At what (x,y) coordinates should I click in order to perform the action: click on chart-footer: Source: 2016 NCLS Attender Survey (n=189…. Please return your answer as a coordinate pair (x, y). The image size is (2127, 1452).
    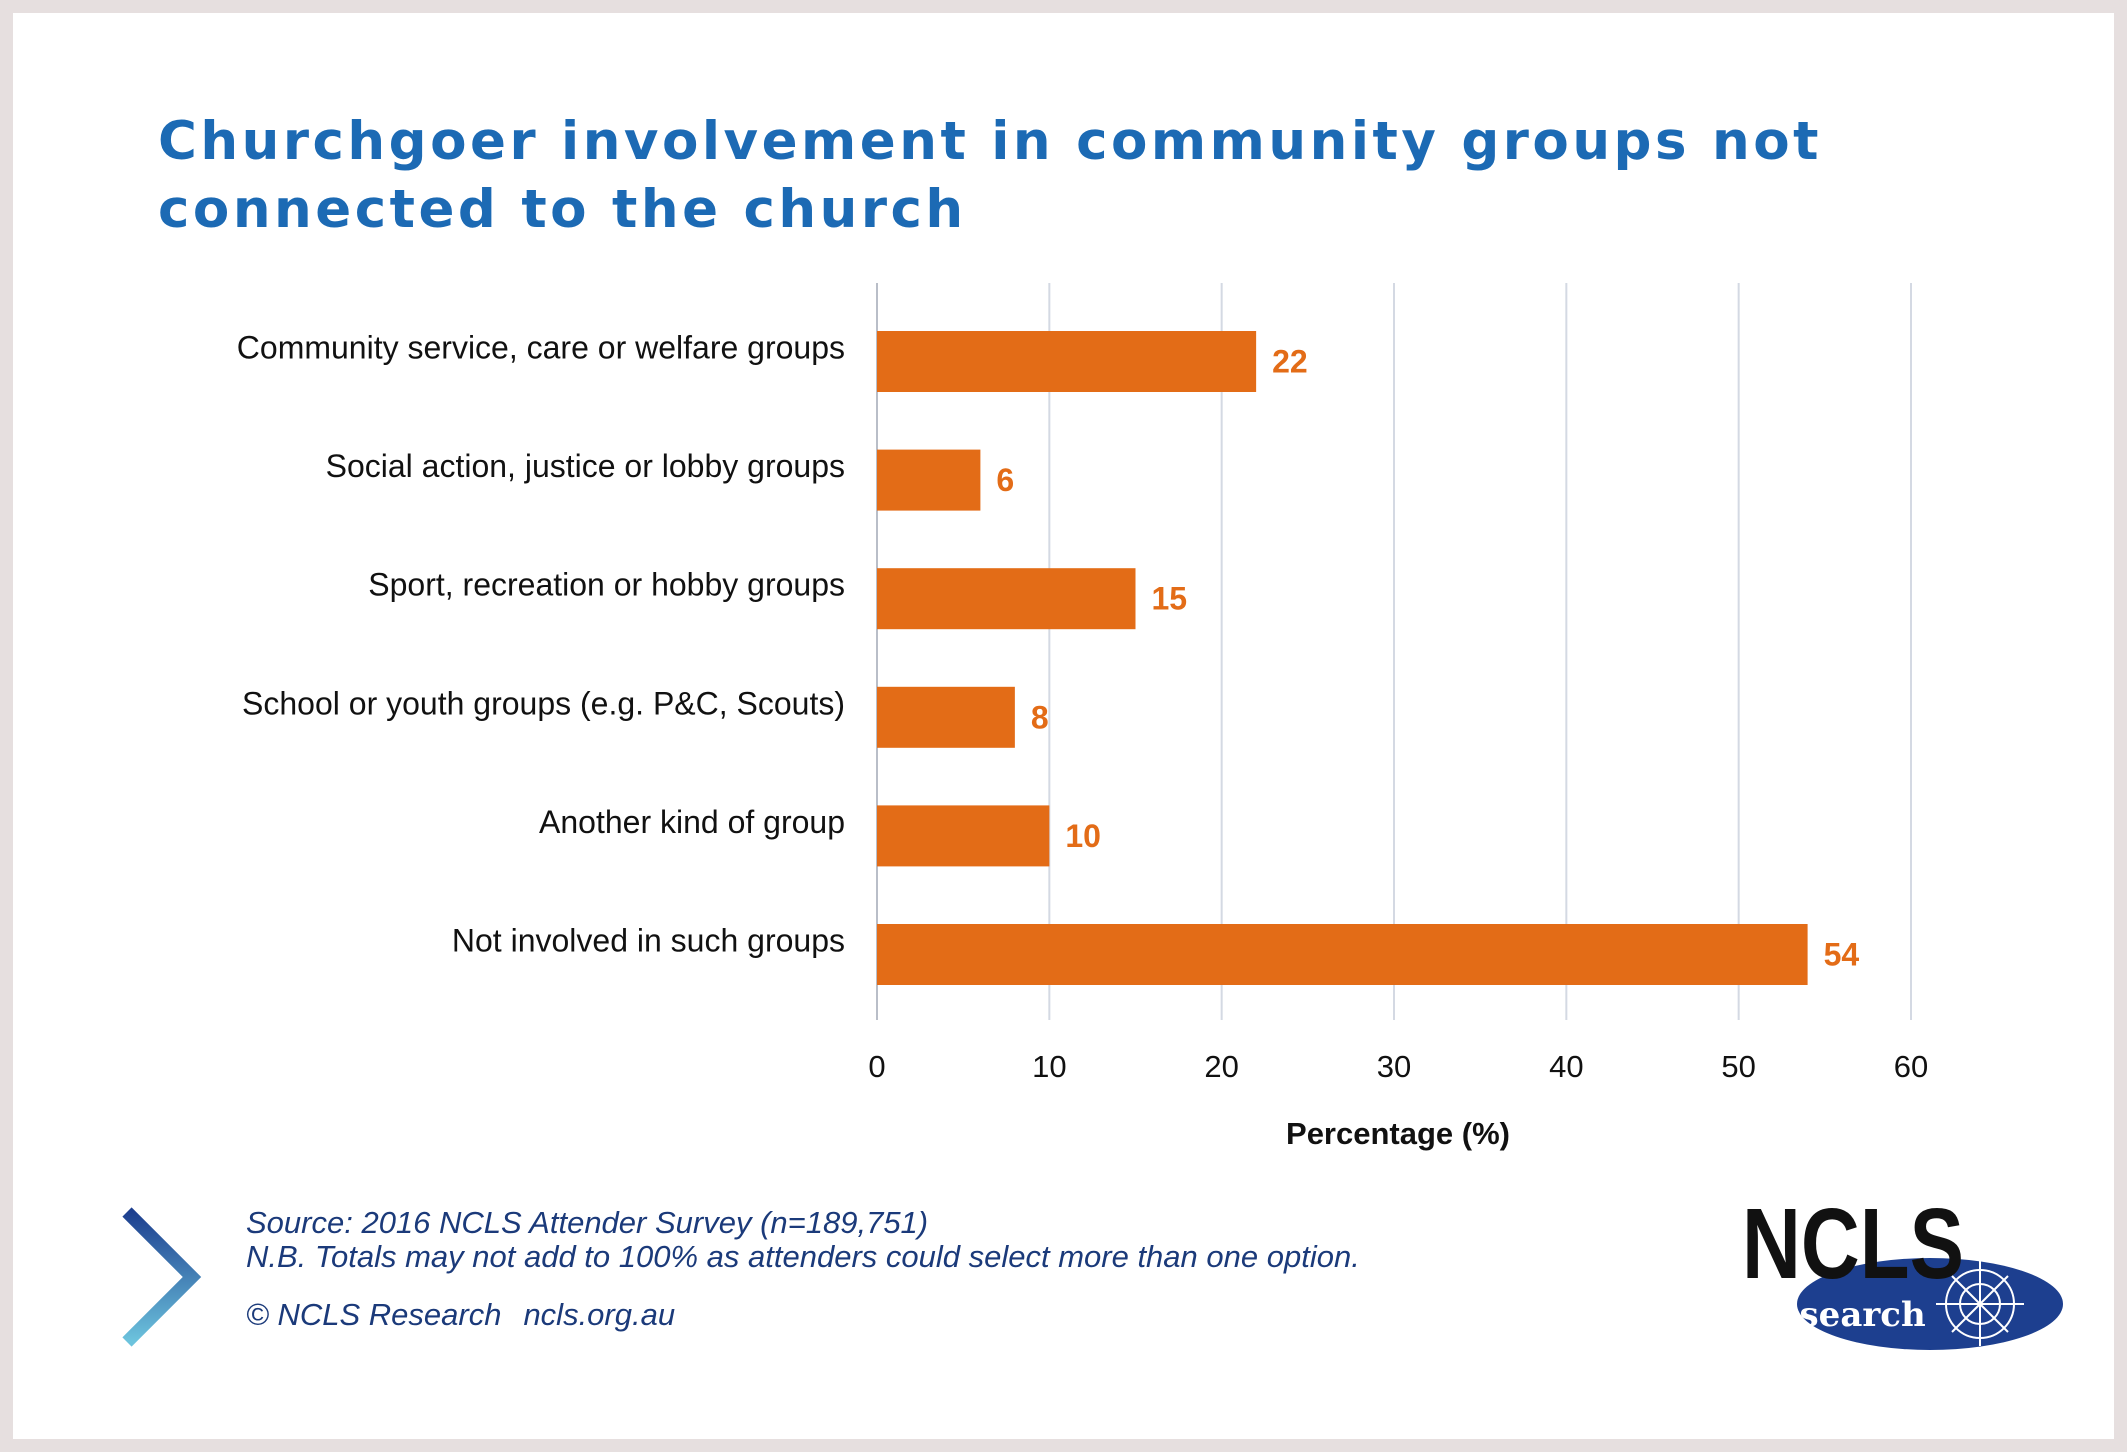
    Looking at the image, I should click on (803, 1269).